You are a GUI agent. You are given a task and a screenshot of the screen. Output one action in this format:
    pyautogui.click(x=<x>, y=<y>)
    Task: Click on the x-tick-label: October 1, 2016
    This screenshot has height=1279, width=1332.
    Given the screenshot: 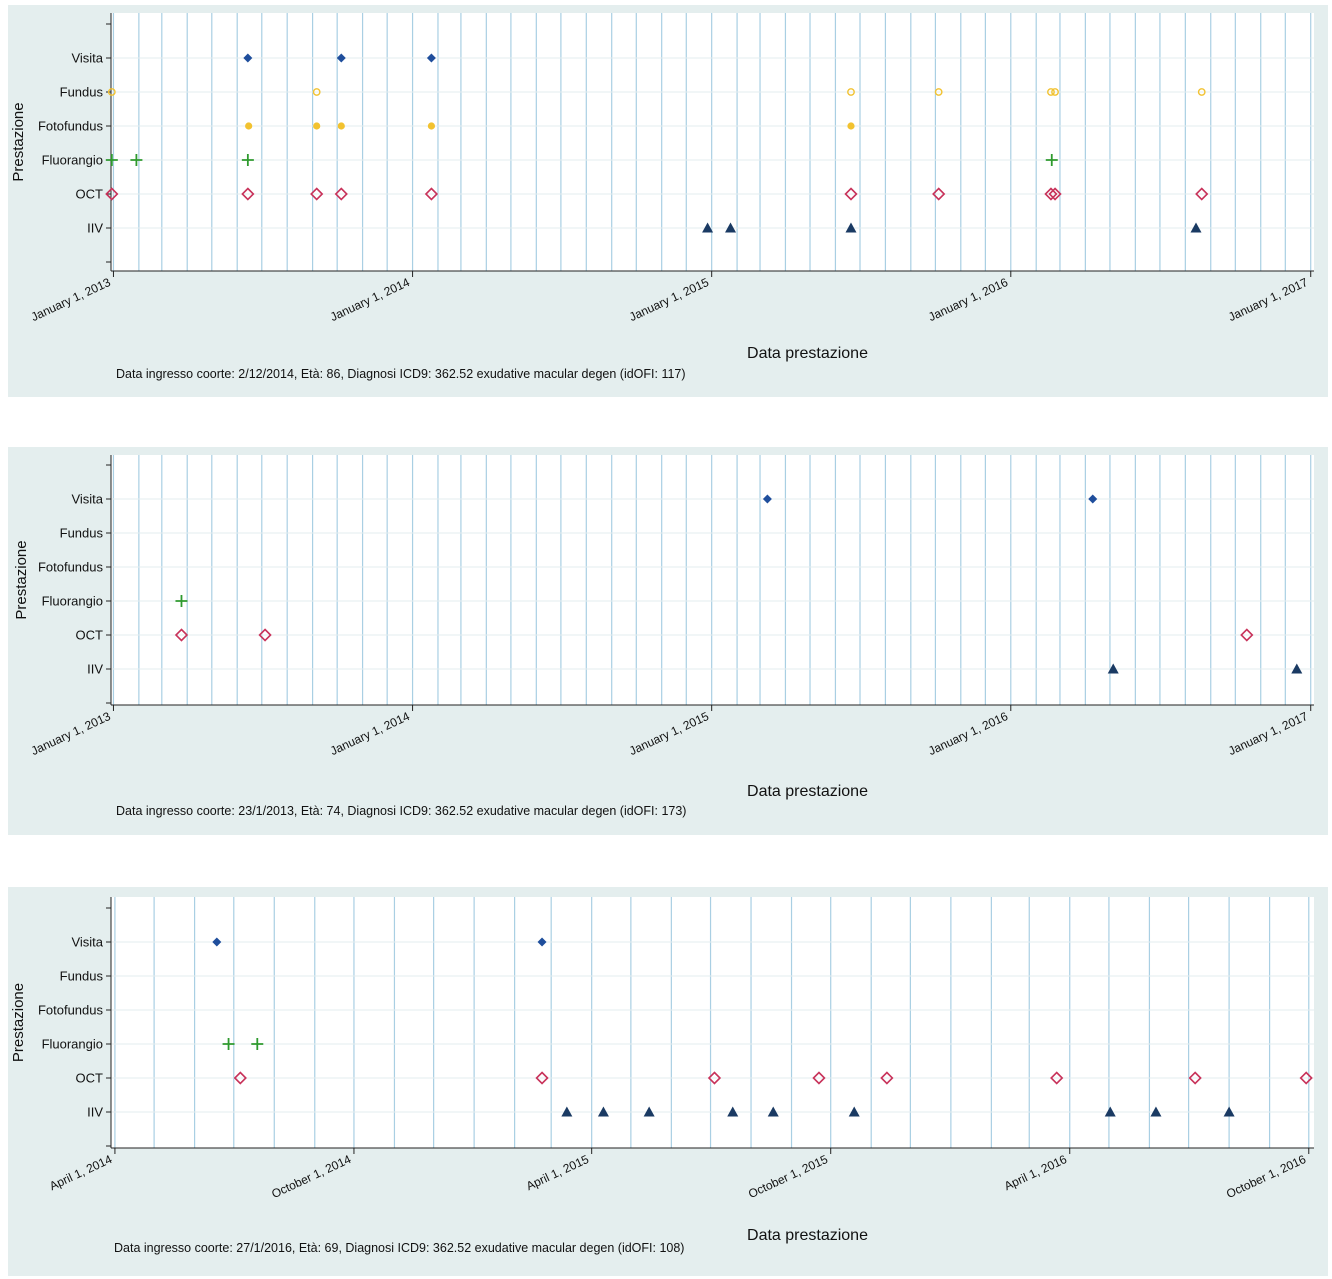 What is the action you would take?
    pyautogui.click(x=1266, y=1176)
    